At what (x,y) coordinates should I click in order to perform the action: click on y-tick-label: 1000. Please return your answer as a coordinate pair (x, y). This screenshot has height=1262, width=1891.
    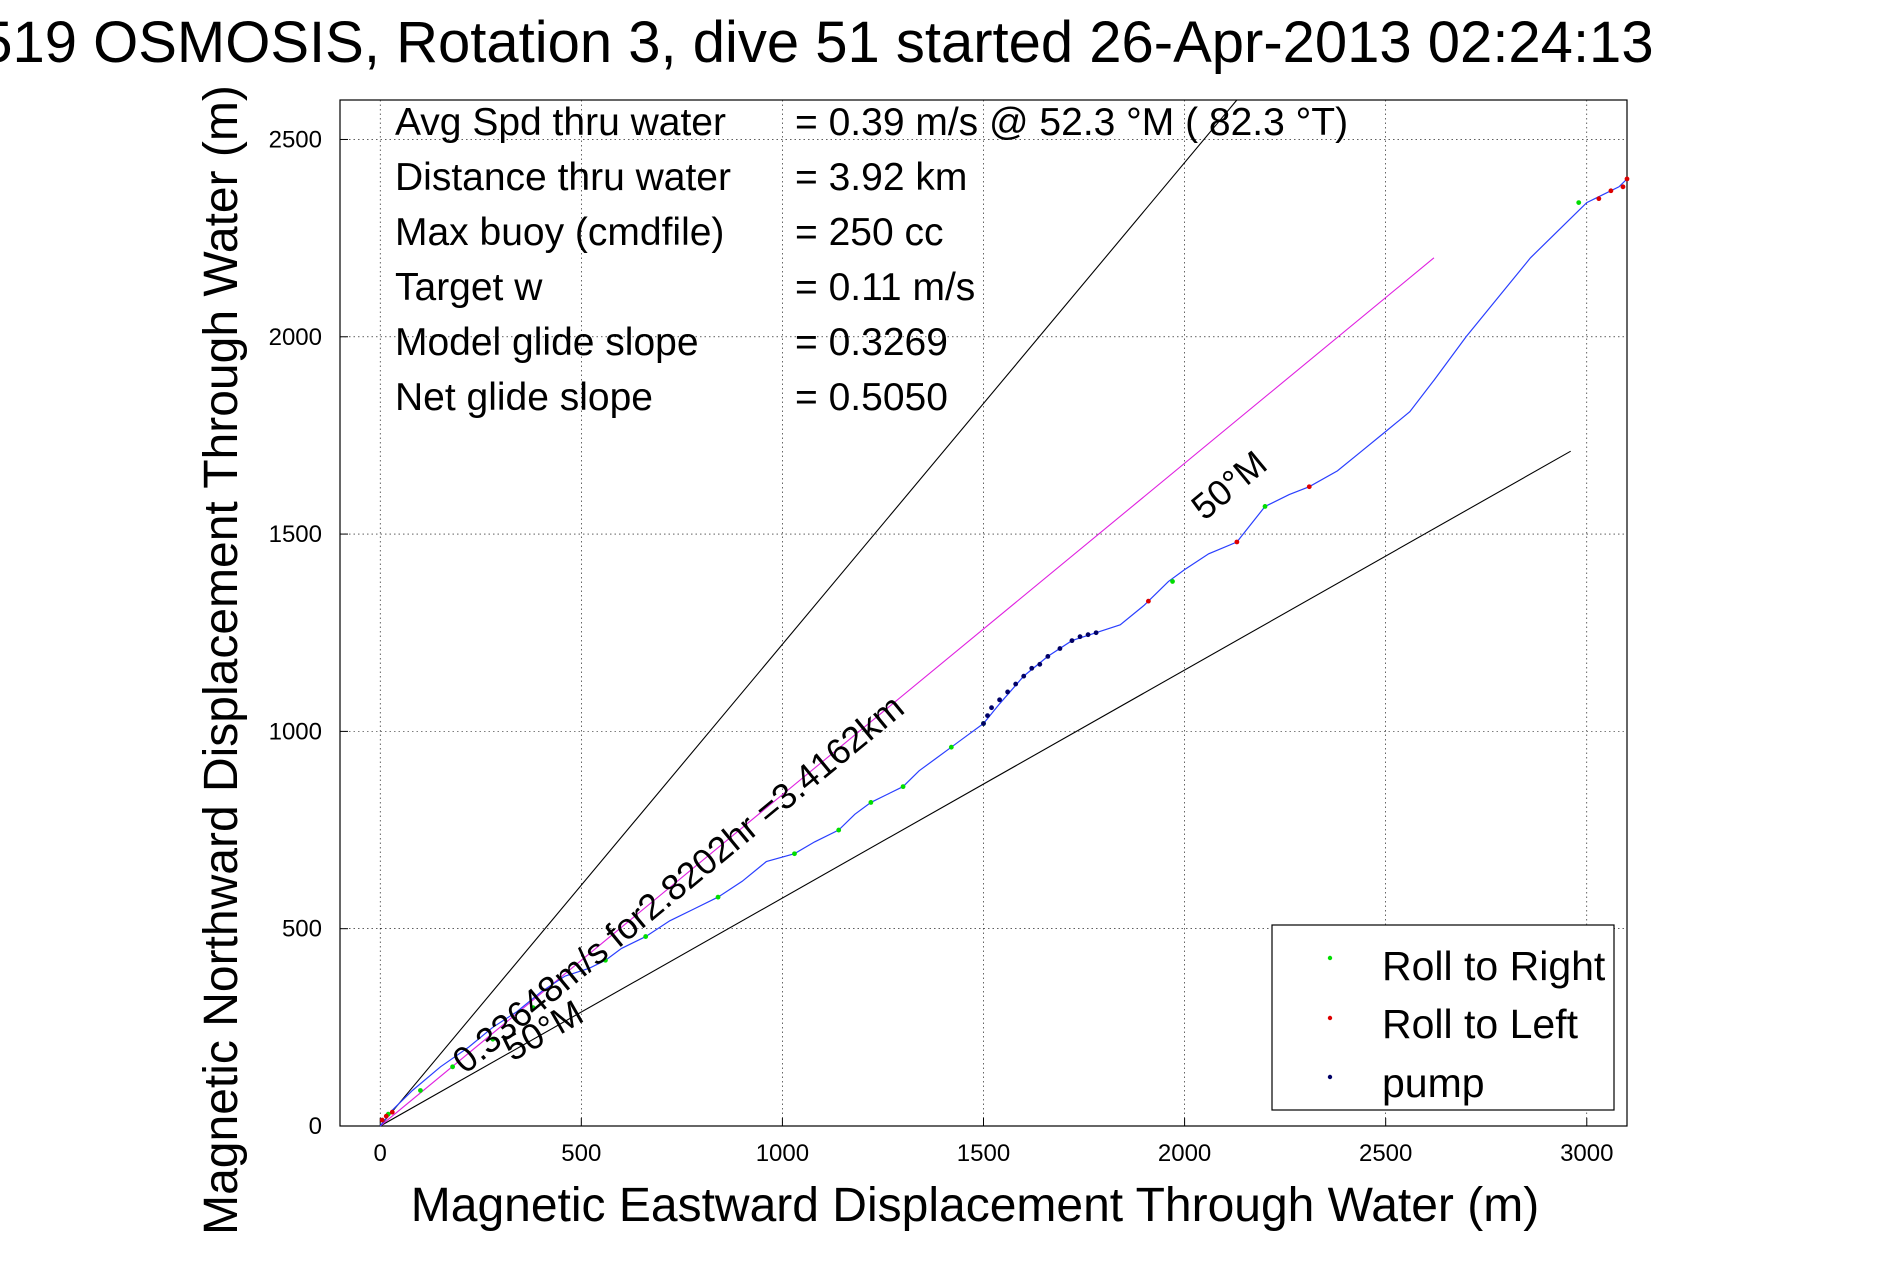
    Looking at the image, I should click on (295, 731).